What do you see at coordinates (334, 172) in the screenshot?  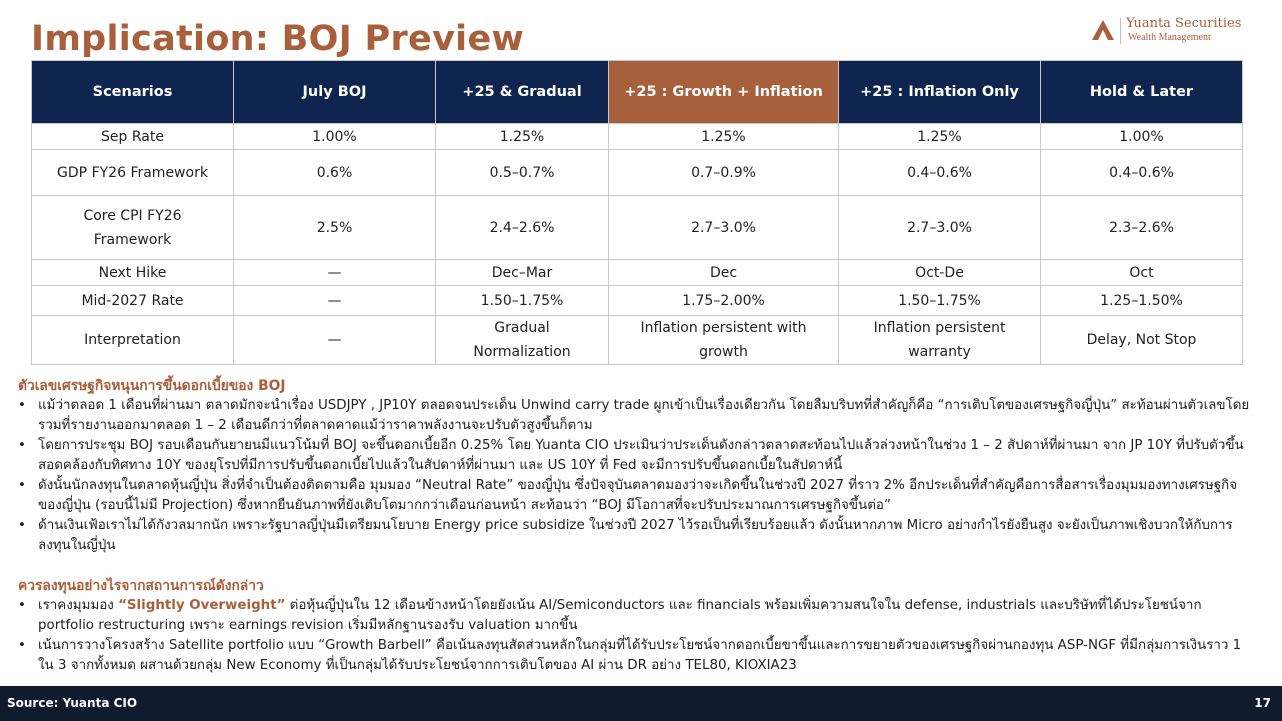 I see `table-cell: 0.6%` at bounding box center [334, 172].